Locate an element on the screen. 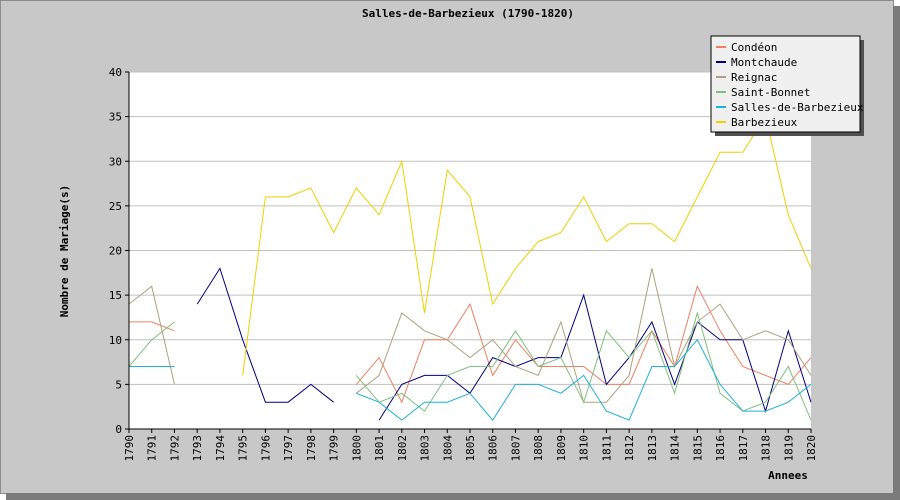 The width and height of the screenshot is (900, 500). x-tick-label: 1806 is located at coordinates (493, 448).